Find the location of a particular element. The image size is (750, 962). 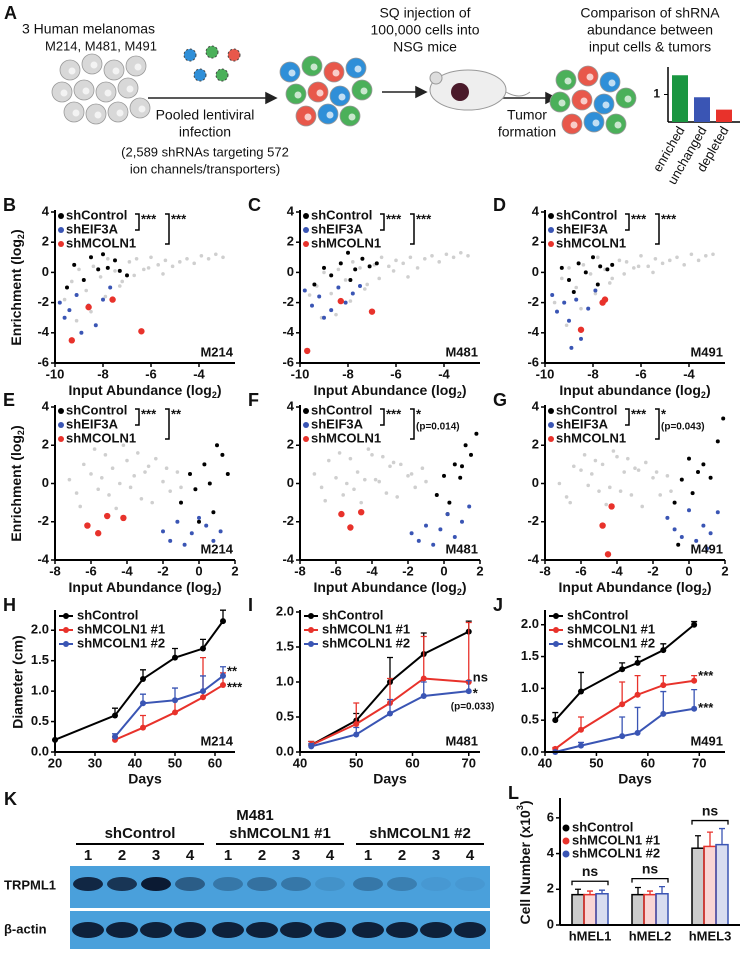

y-tick-label: 2.0 is located at coordinates (285, 610).